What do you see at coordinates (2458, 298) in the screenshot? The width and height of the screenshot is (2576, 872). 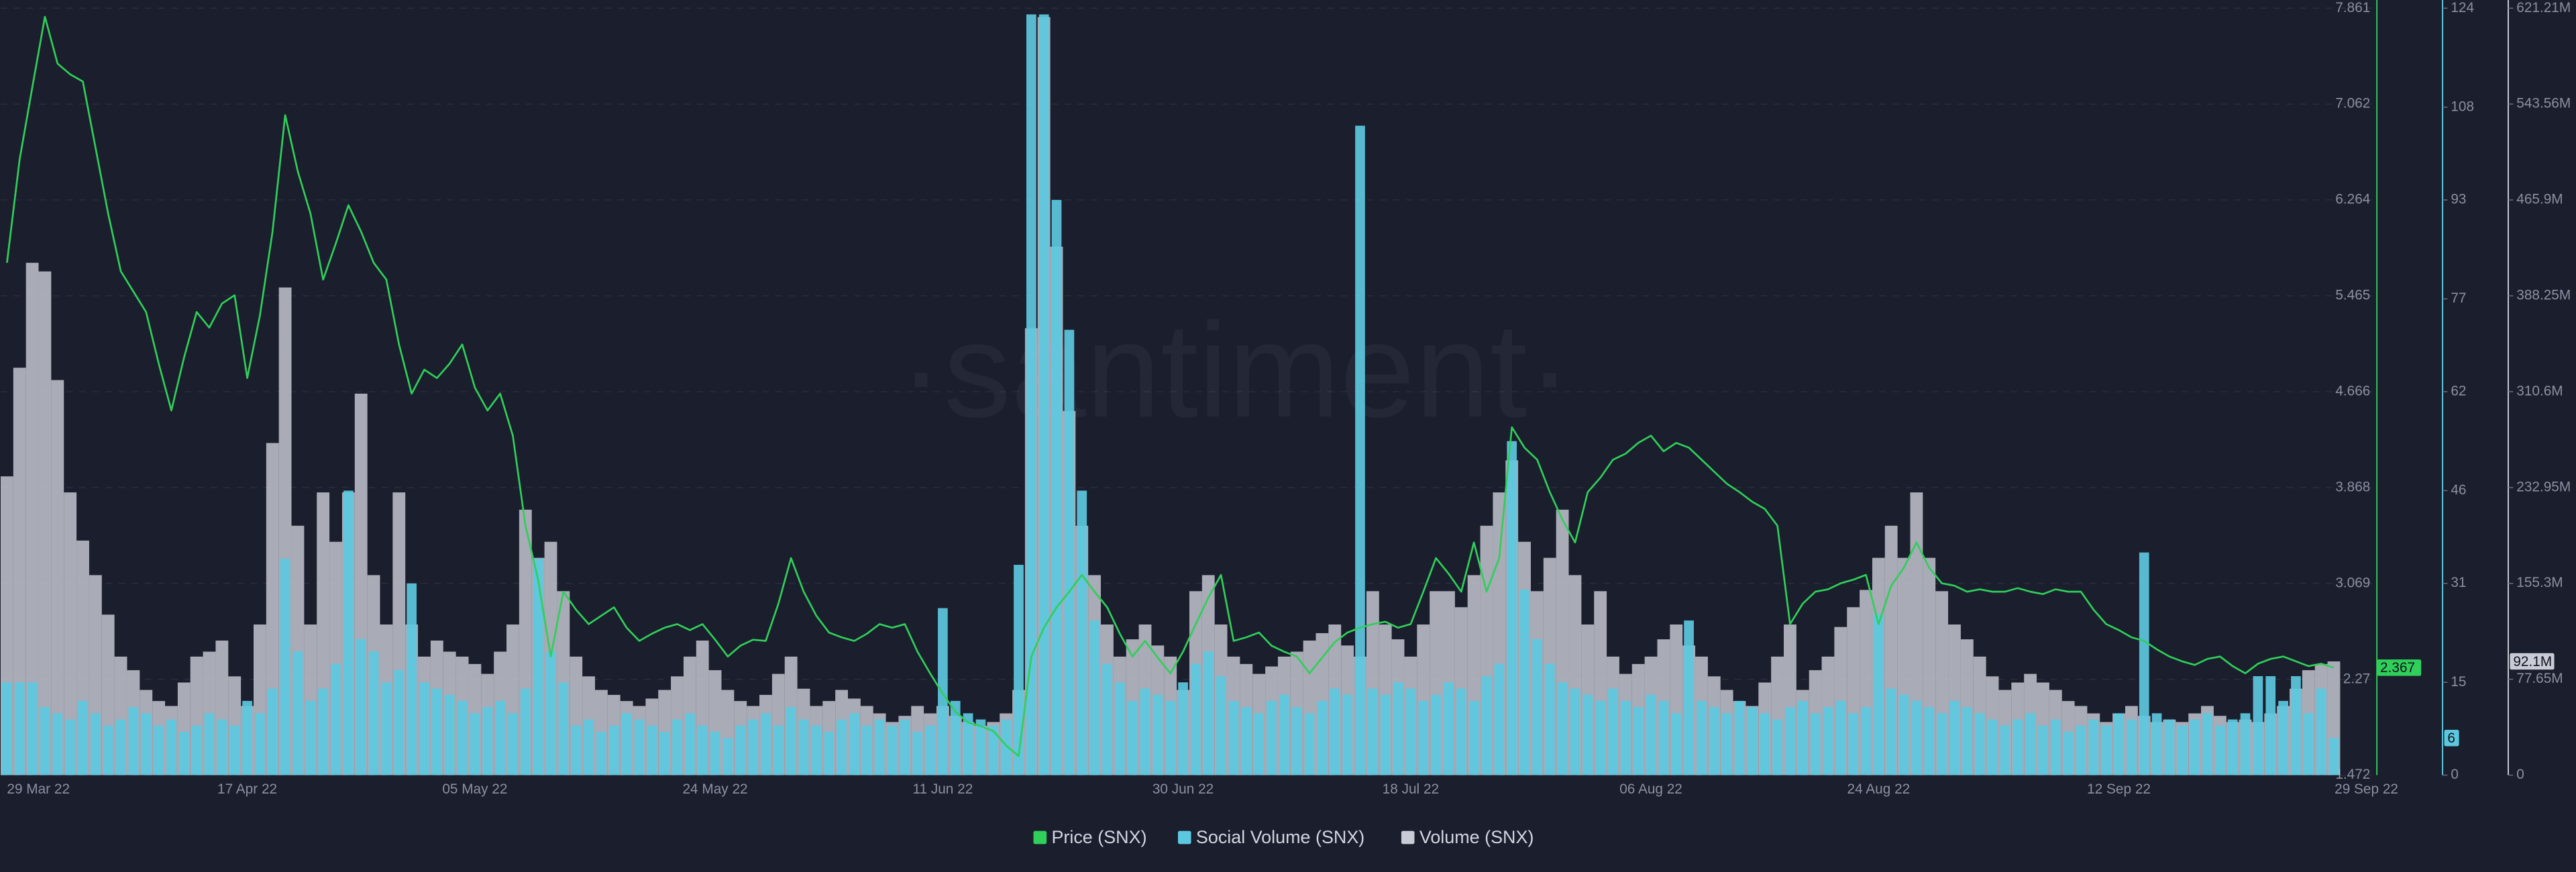 I see `y-tick-label: 77` at bounding box center [2458, 298].